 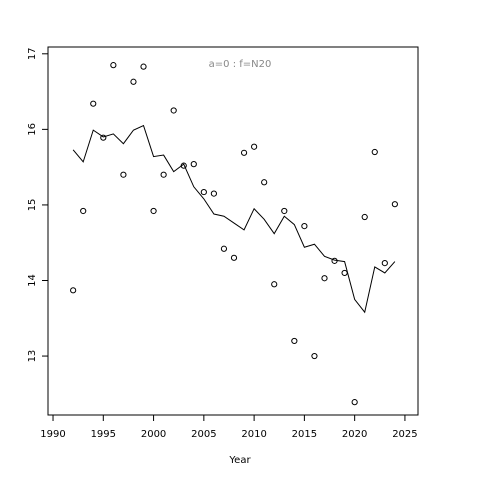 I want to click on y-tick-label: 15, so click(x=32, y=205).